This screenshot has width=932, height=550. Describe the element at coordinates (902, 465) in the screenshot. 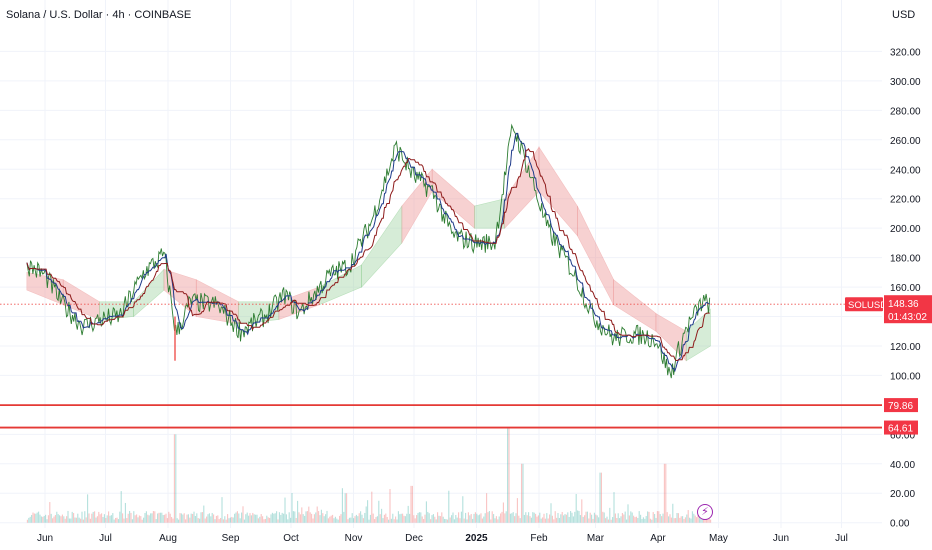

I see `y-tick-label: 40.00` at that location.